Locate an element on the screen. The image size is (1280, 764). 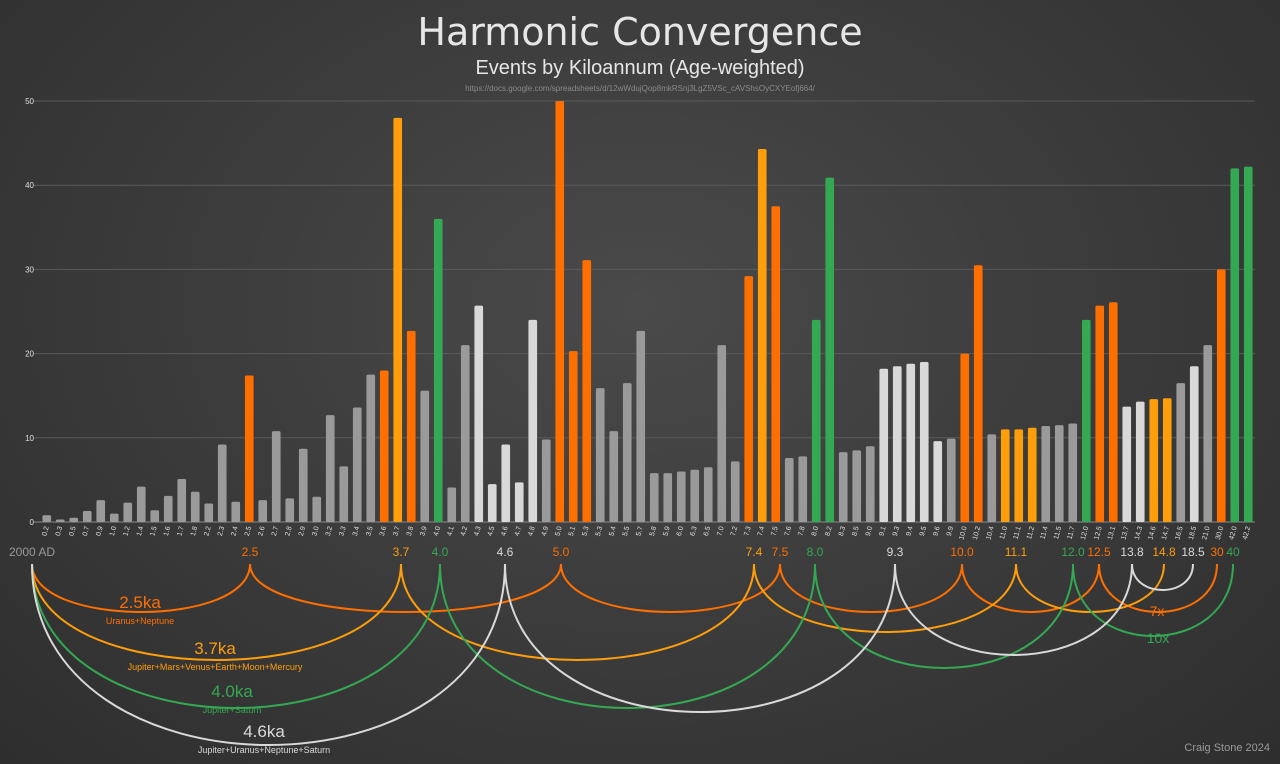
x-tick-label: 13.7 is located at coordinates (1125, 533).